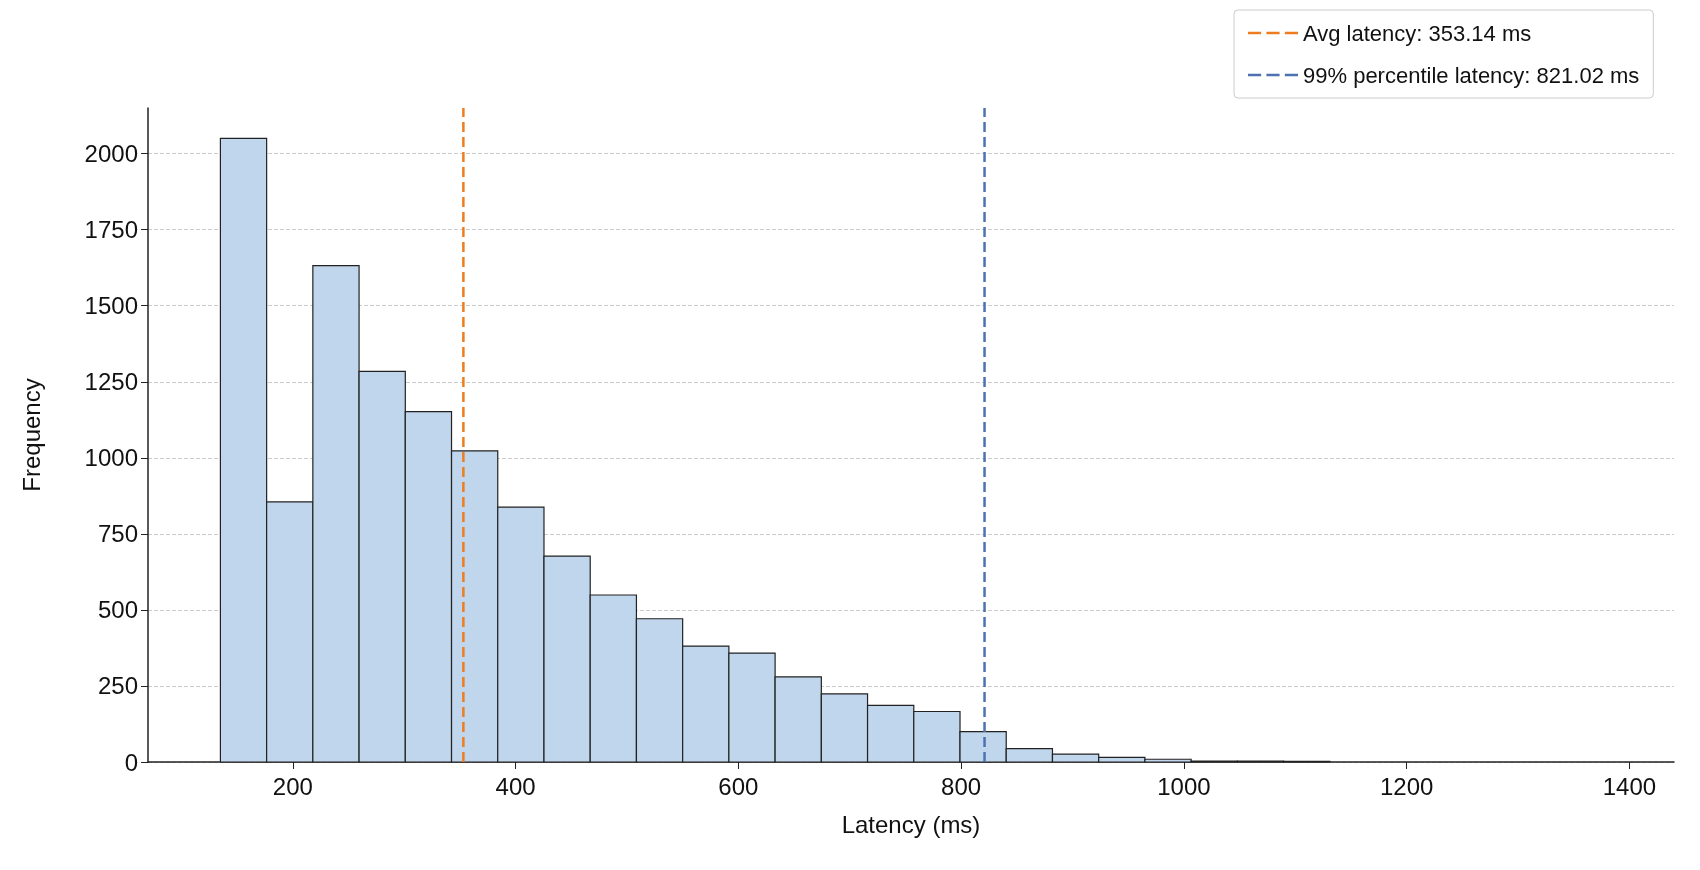 The width and height of the screenshot is (1700, 870). Describe the element at coordinates (292, 786) in the screenshot. I see `x-tick-label: 200` at that location.